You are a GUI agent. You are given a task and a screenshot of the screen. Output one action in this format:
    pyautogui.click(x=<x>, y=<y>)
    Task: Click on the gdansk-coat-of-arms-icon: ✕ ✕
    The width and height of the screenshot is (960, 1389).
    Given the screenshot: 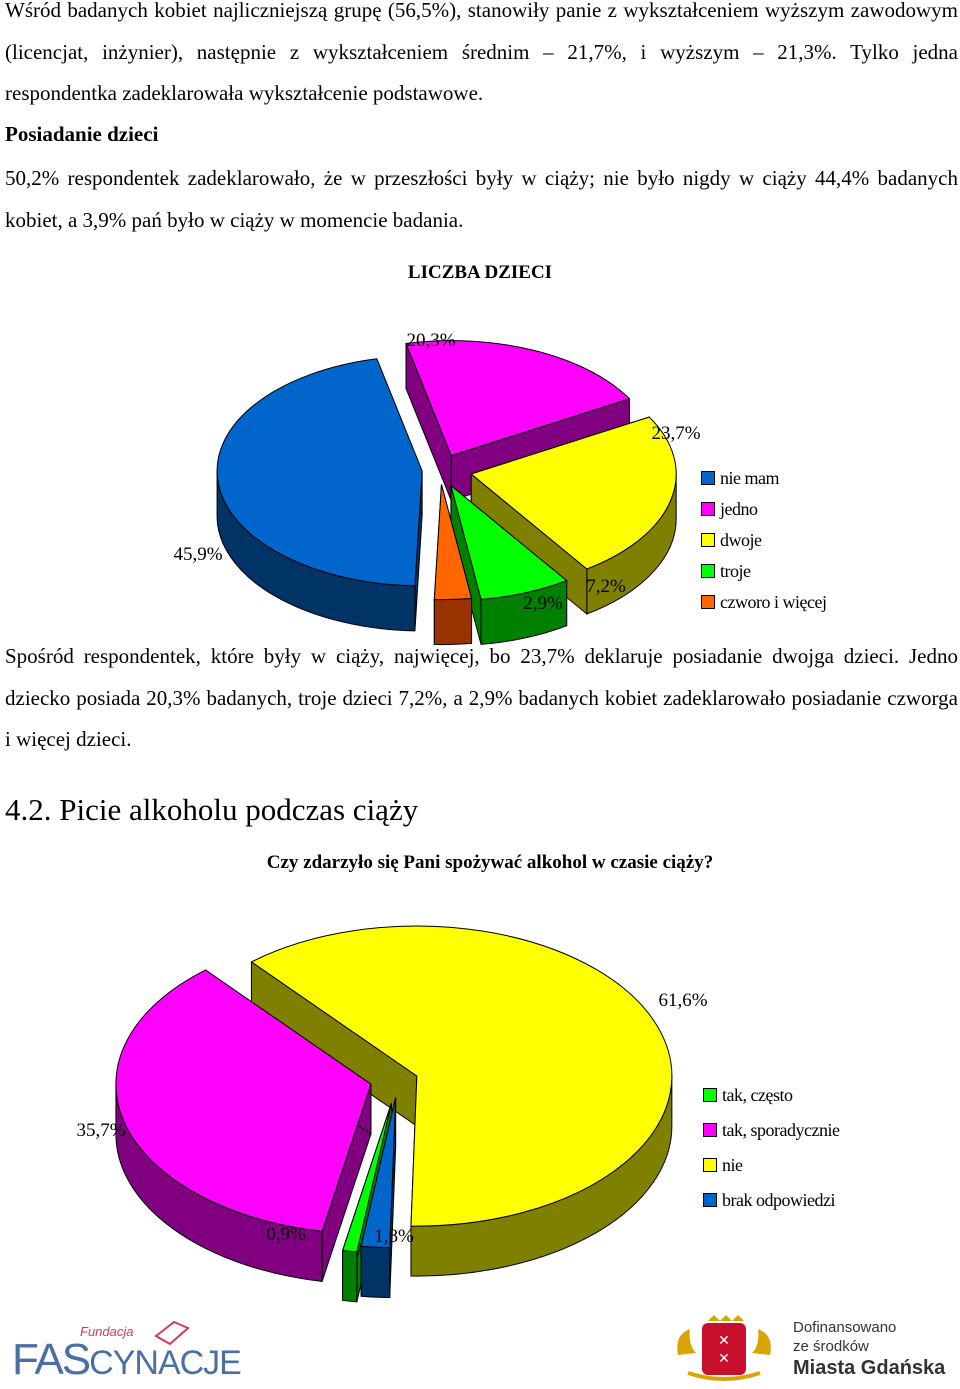 What is the action you would take?
    pyautogui.click(x=724, y=1348)
    